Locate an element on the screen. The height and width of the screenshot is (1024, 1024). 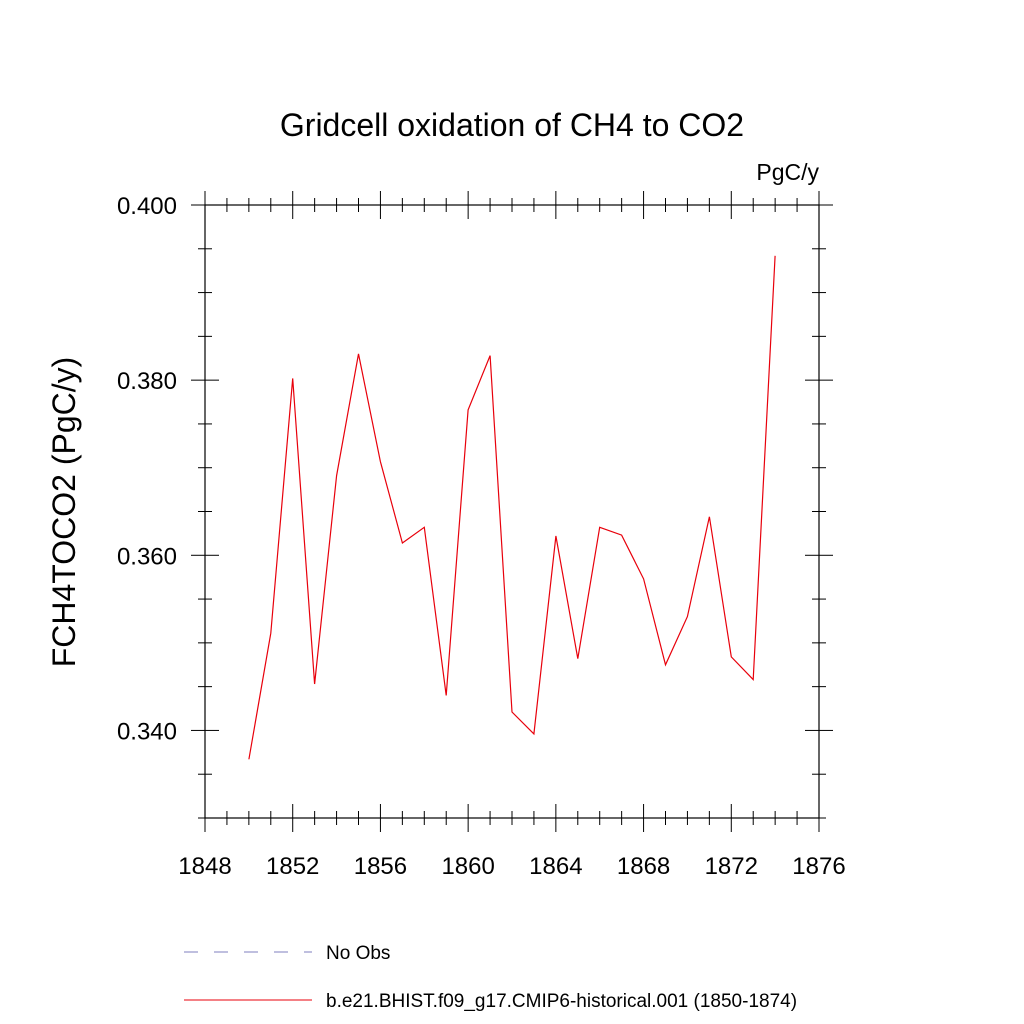
x-tick-label: 1876 is located at coordinates (818, 866).